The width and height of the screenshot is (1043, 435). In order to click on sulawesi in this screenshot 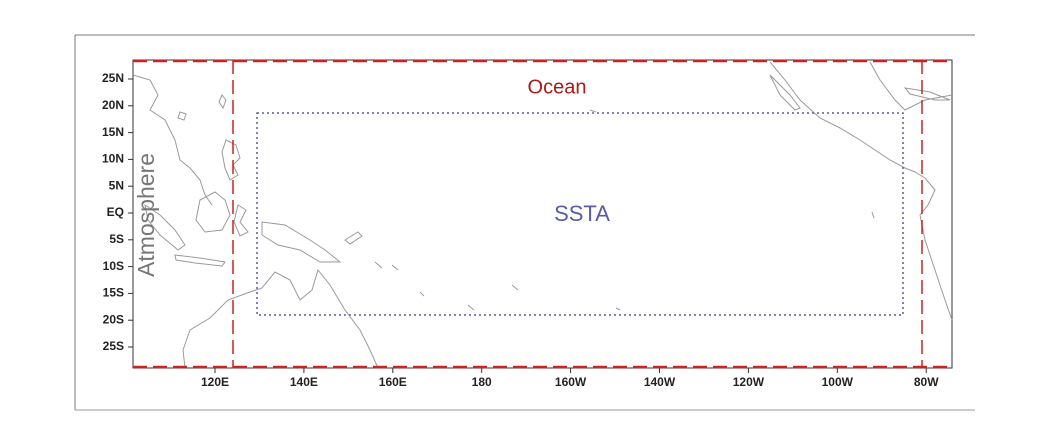, I will do `click(241, 220)`.